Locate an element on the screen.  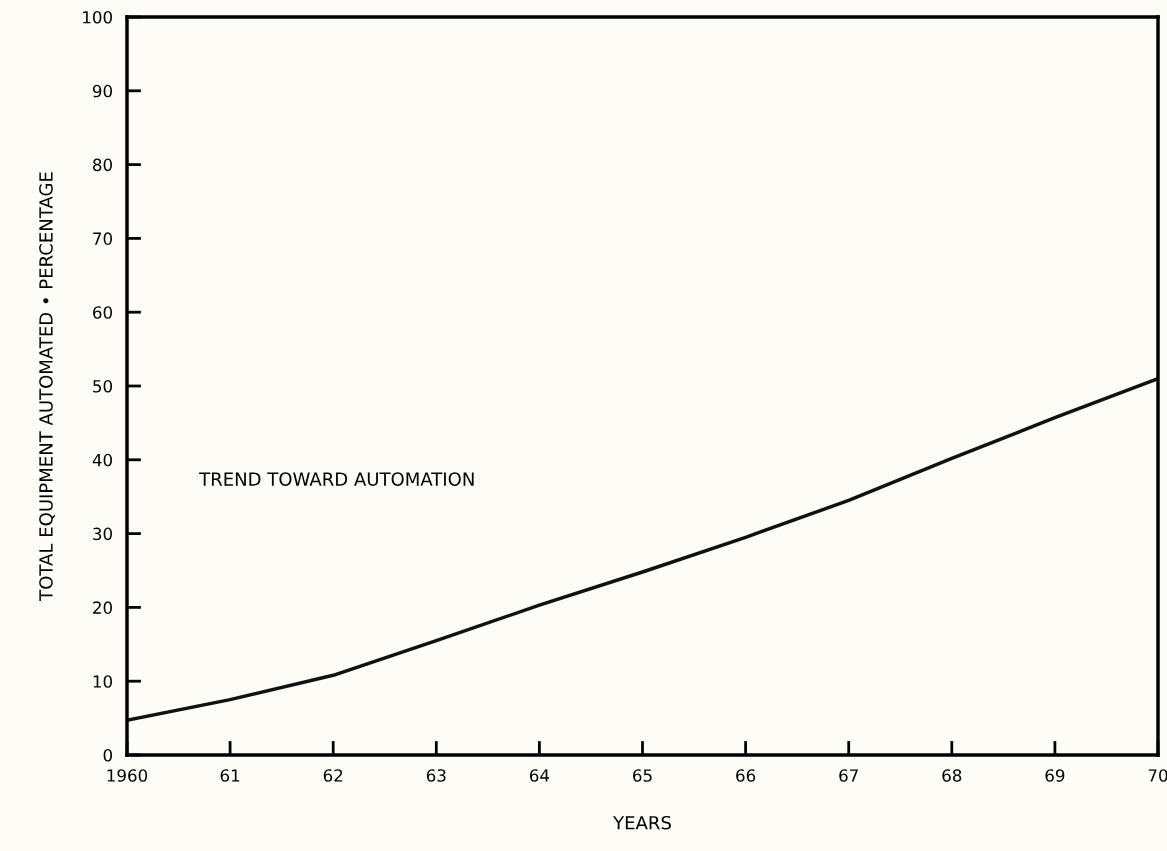
x-axis-title: YEARS is located at coordinates (642, 822).